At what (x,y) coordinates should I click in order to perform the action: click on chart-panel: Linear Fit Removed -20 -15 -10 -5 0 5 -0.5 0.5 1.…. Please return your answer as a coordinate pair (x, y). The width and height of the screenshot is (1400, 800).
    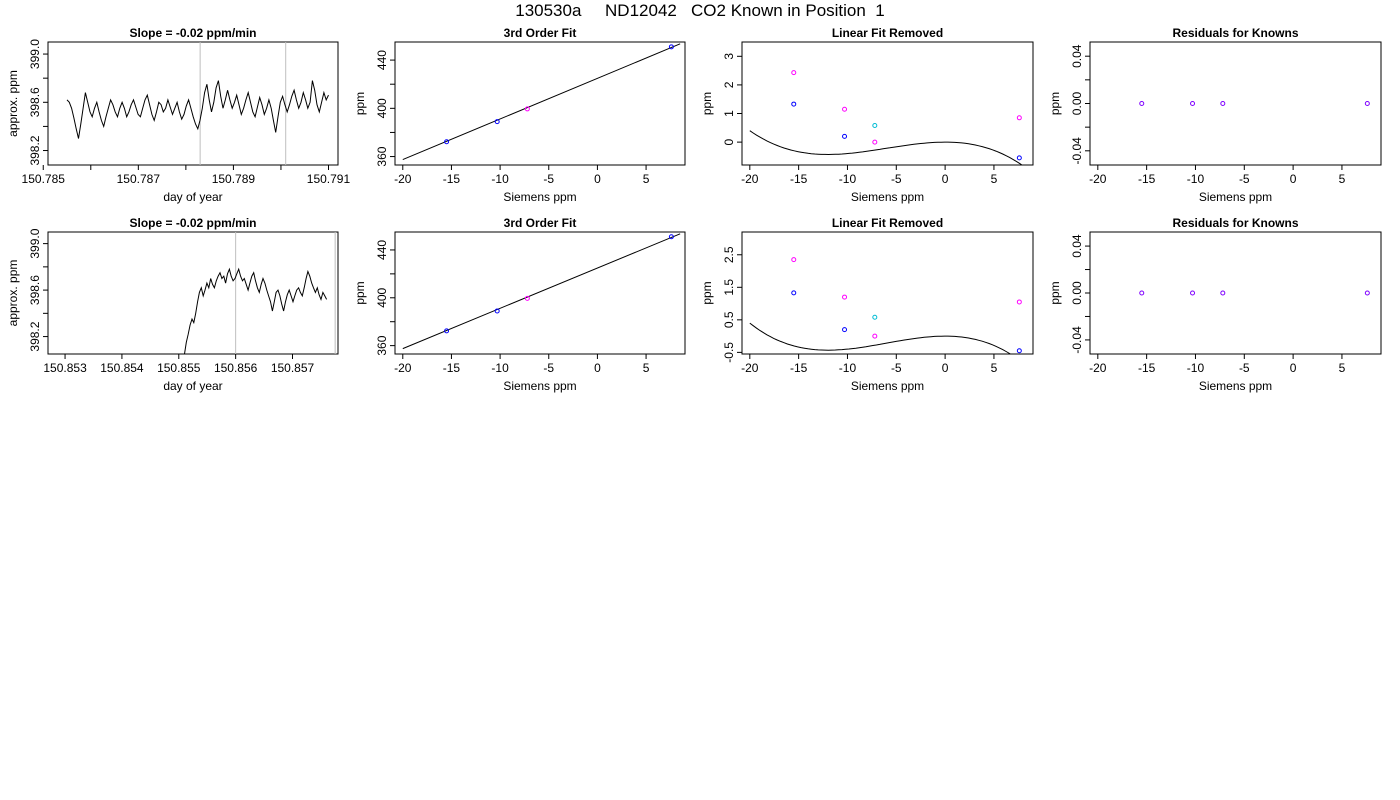
    Looking at the image, I should click on (867, 304).